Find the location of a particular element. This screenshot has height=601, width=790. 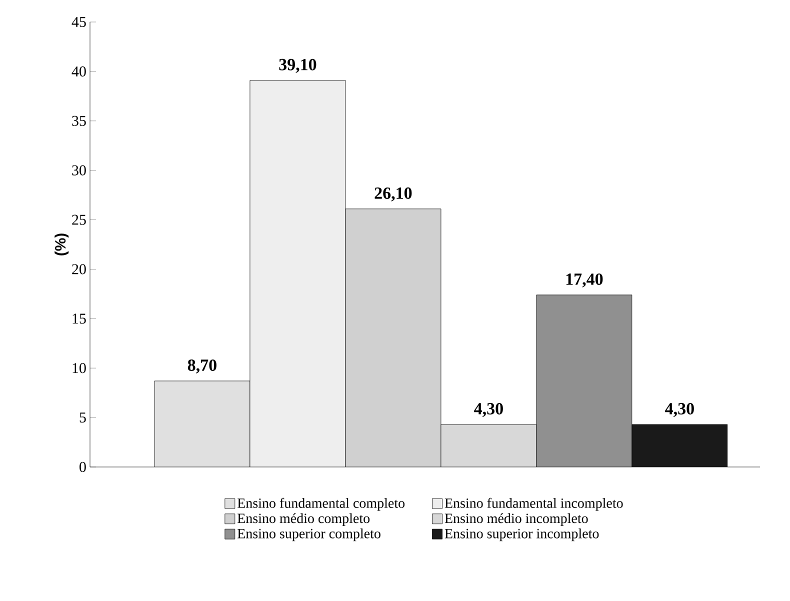

y-tick-label: 25 is located at coordinates (79, 219).